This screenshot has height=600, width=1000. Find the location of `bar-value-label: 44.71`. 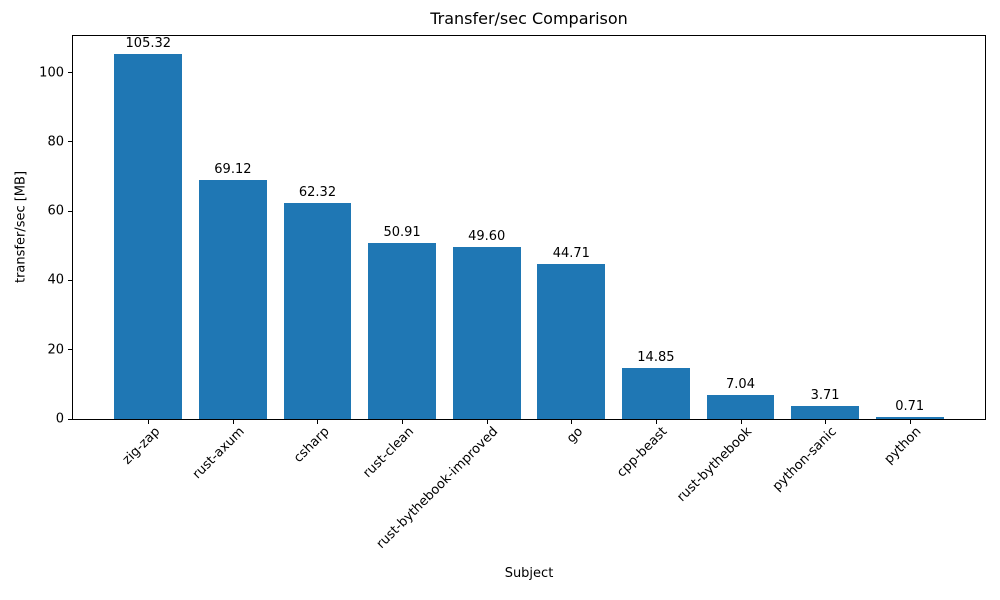

bar-value-label: 44.71 is located at coordinates (571, 254).